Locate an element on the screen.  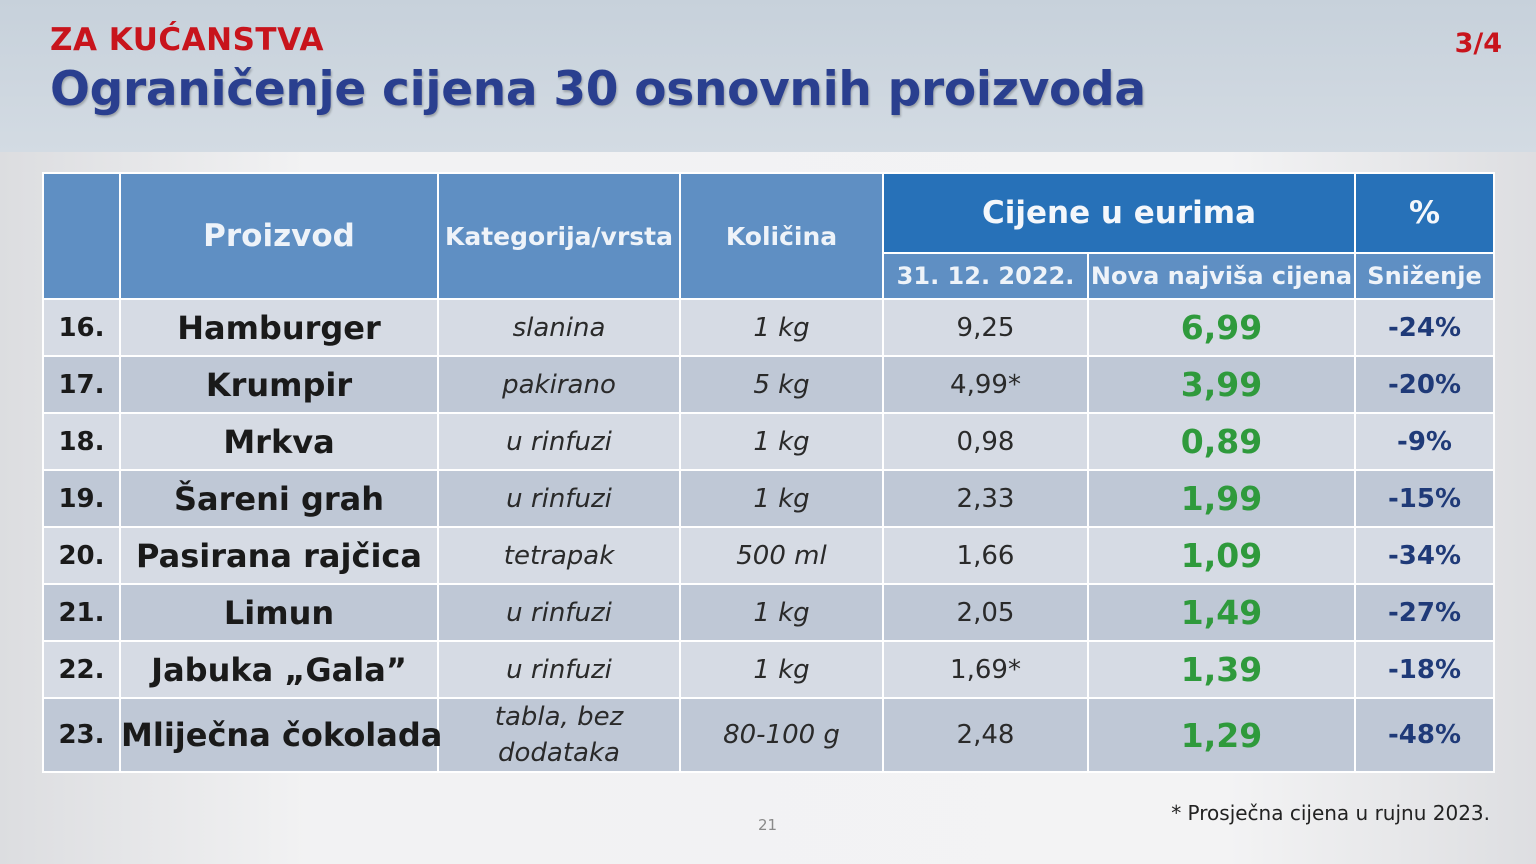
price-reduction: -34% is located at coordinates (1425, 555).